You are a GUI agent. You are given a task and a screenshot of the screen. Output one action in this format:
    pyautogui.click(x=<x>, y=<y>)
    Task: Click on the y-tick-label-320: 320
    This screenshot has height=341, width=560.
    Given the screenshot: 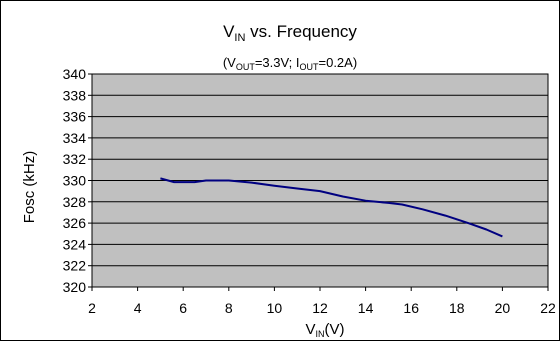 What is the action you would take?
    pyautogui.click(x=75, y=287)
    